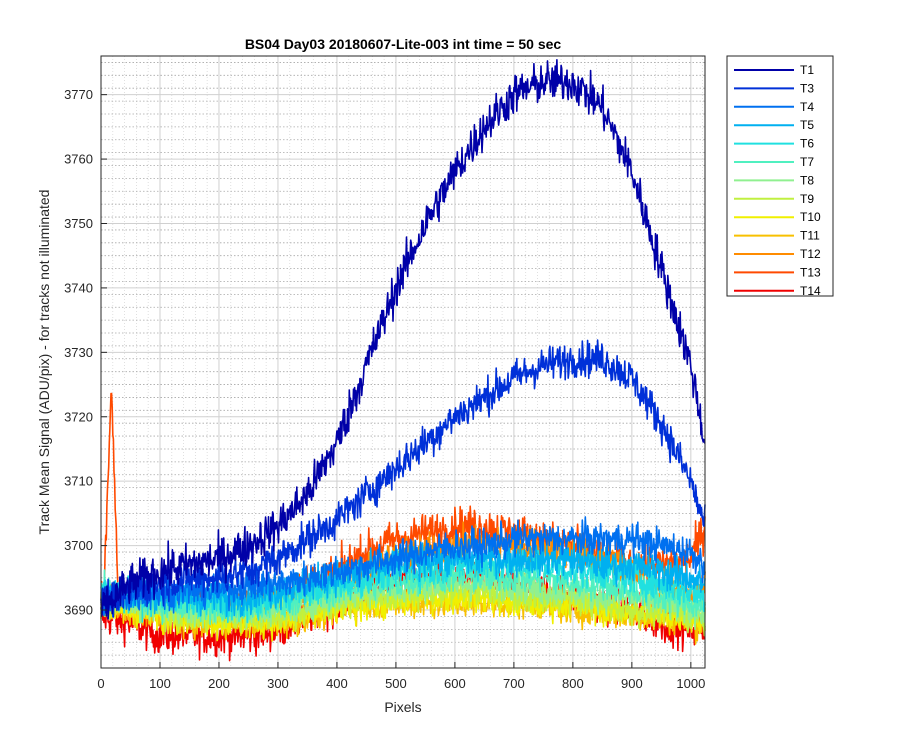  What do you see at coordinates (403, 567) in the screenshot?
I see `series-line-t4` at bounding box center [403, 567].